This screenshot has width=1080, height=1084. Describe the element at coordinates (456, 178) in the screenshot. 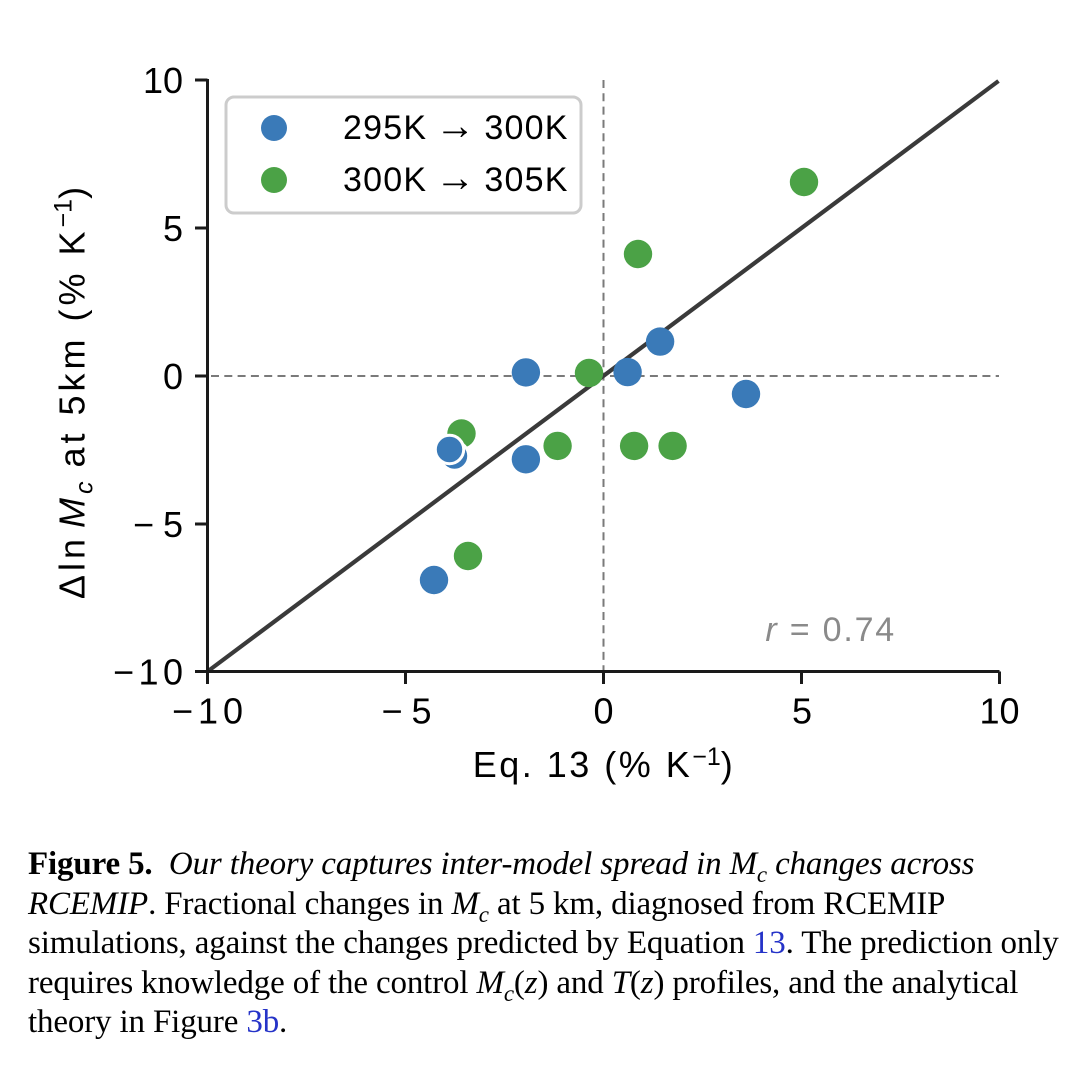

I see `svg-text: 300K → 305K` at that location.